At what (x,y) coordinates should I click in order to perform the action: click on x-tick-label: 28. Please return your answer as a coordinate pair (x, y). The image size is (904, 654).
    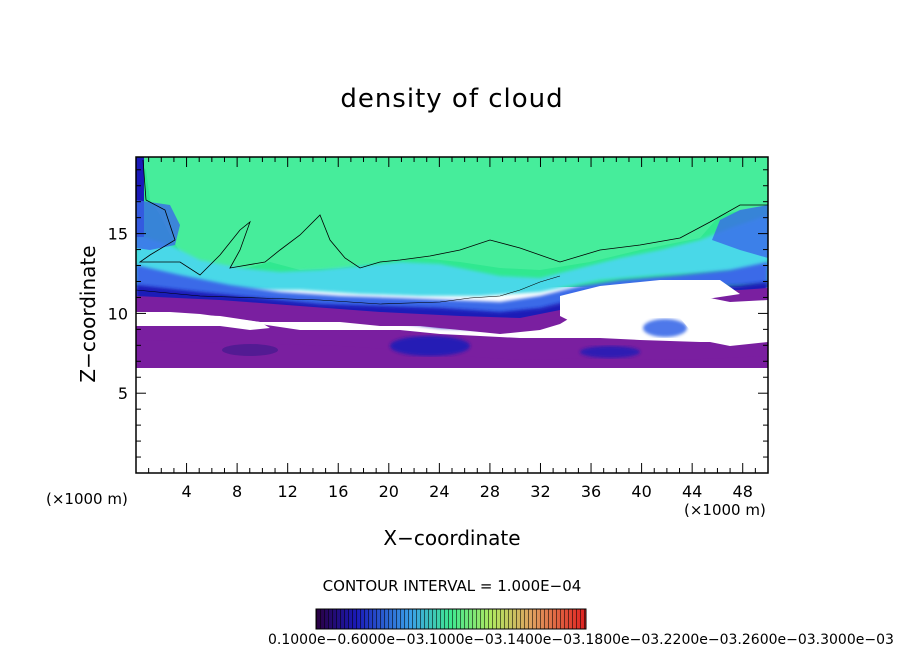
    Looking at the image, I should click on (490, 491).